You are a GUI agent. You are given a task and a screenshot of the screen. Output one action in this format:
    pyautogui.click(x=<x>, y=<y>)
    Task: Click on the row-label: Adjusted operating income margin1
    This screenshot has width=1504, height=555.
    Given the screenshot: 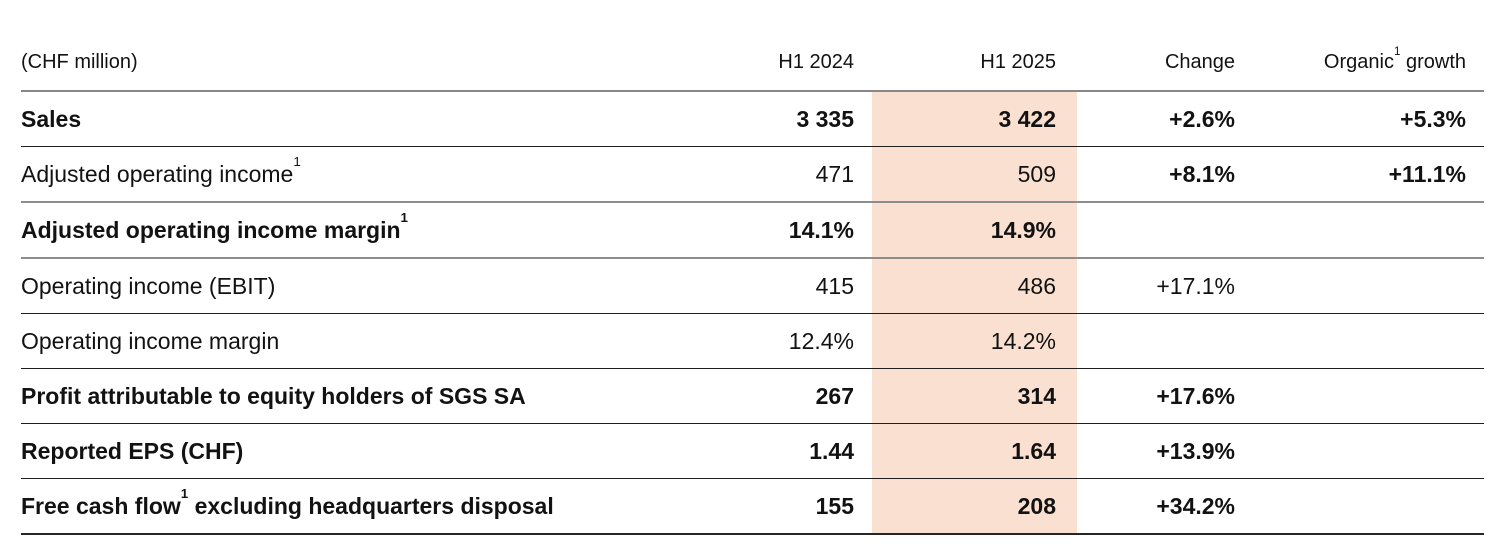 What is the action you would take?
    pyautogui.click(x=366, y=230)
    